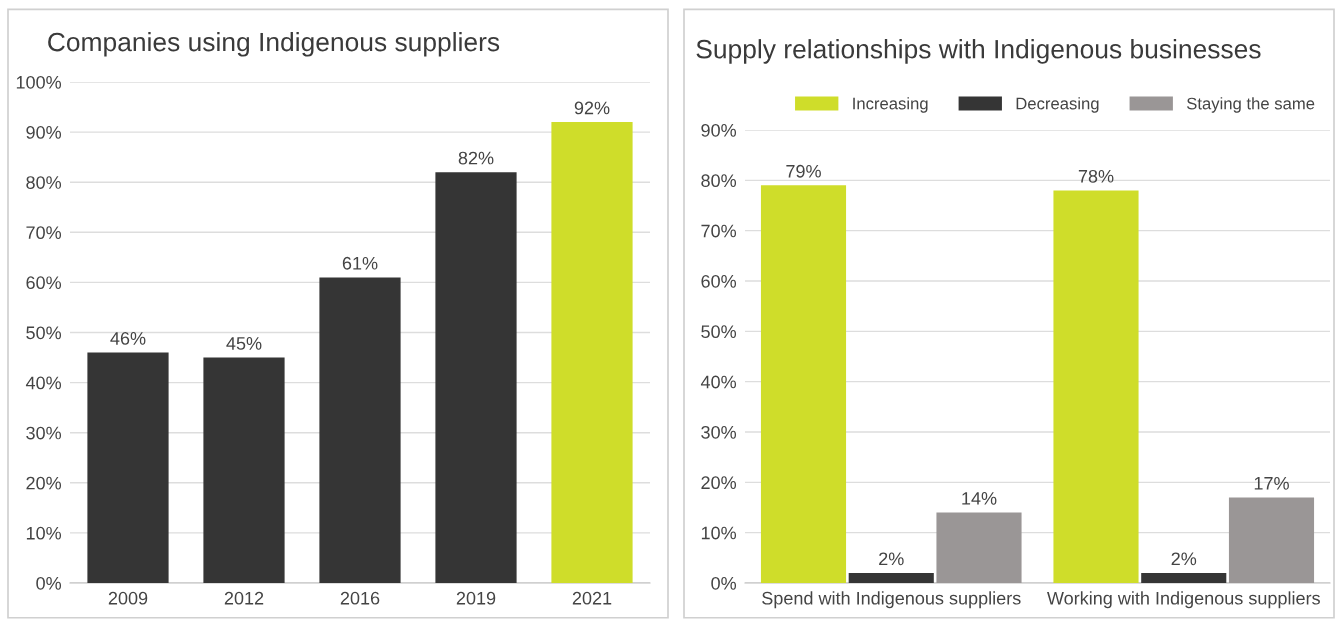  What do you see at coordinates (1271, 483) in the screenshot?
I see `data-label: 17%` at bounding box center [1271, 483].